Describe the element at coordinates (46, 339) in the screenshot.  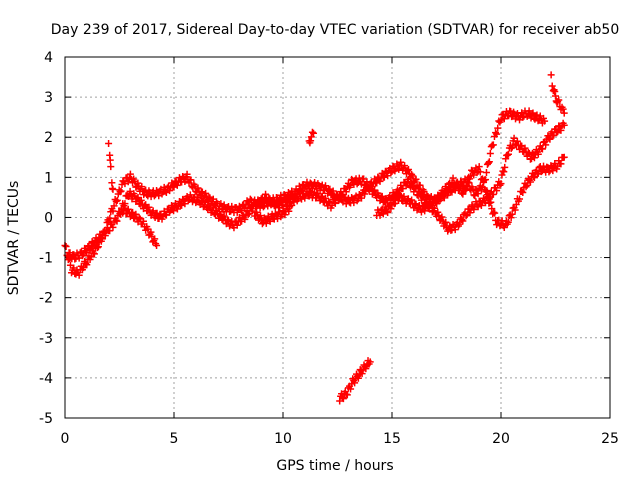
I see `y-tick-label: -3` at that location.